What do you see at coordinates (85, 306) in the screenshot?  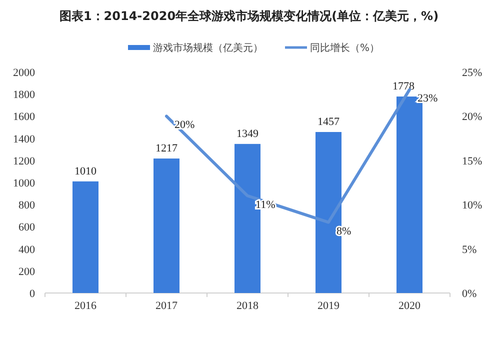 I see `x-tick-label: 2016` at bounding box center [85, 306].